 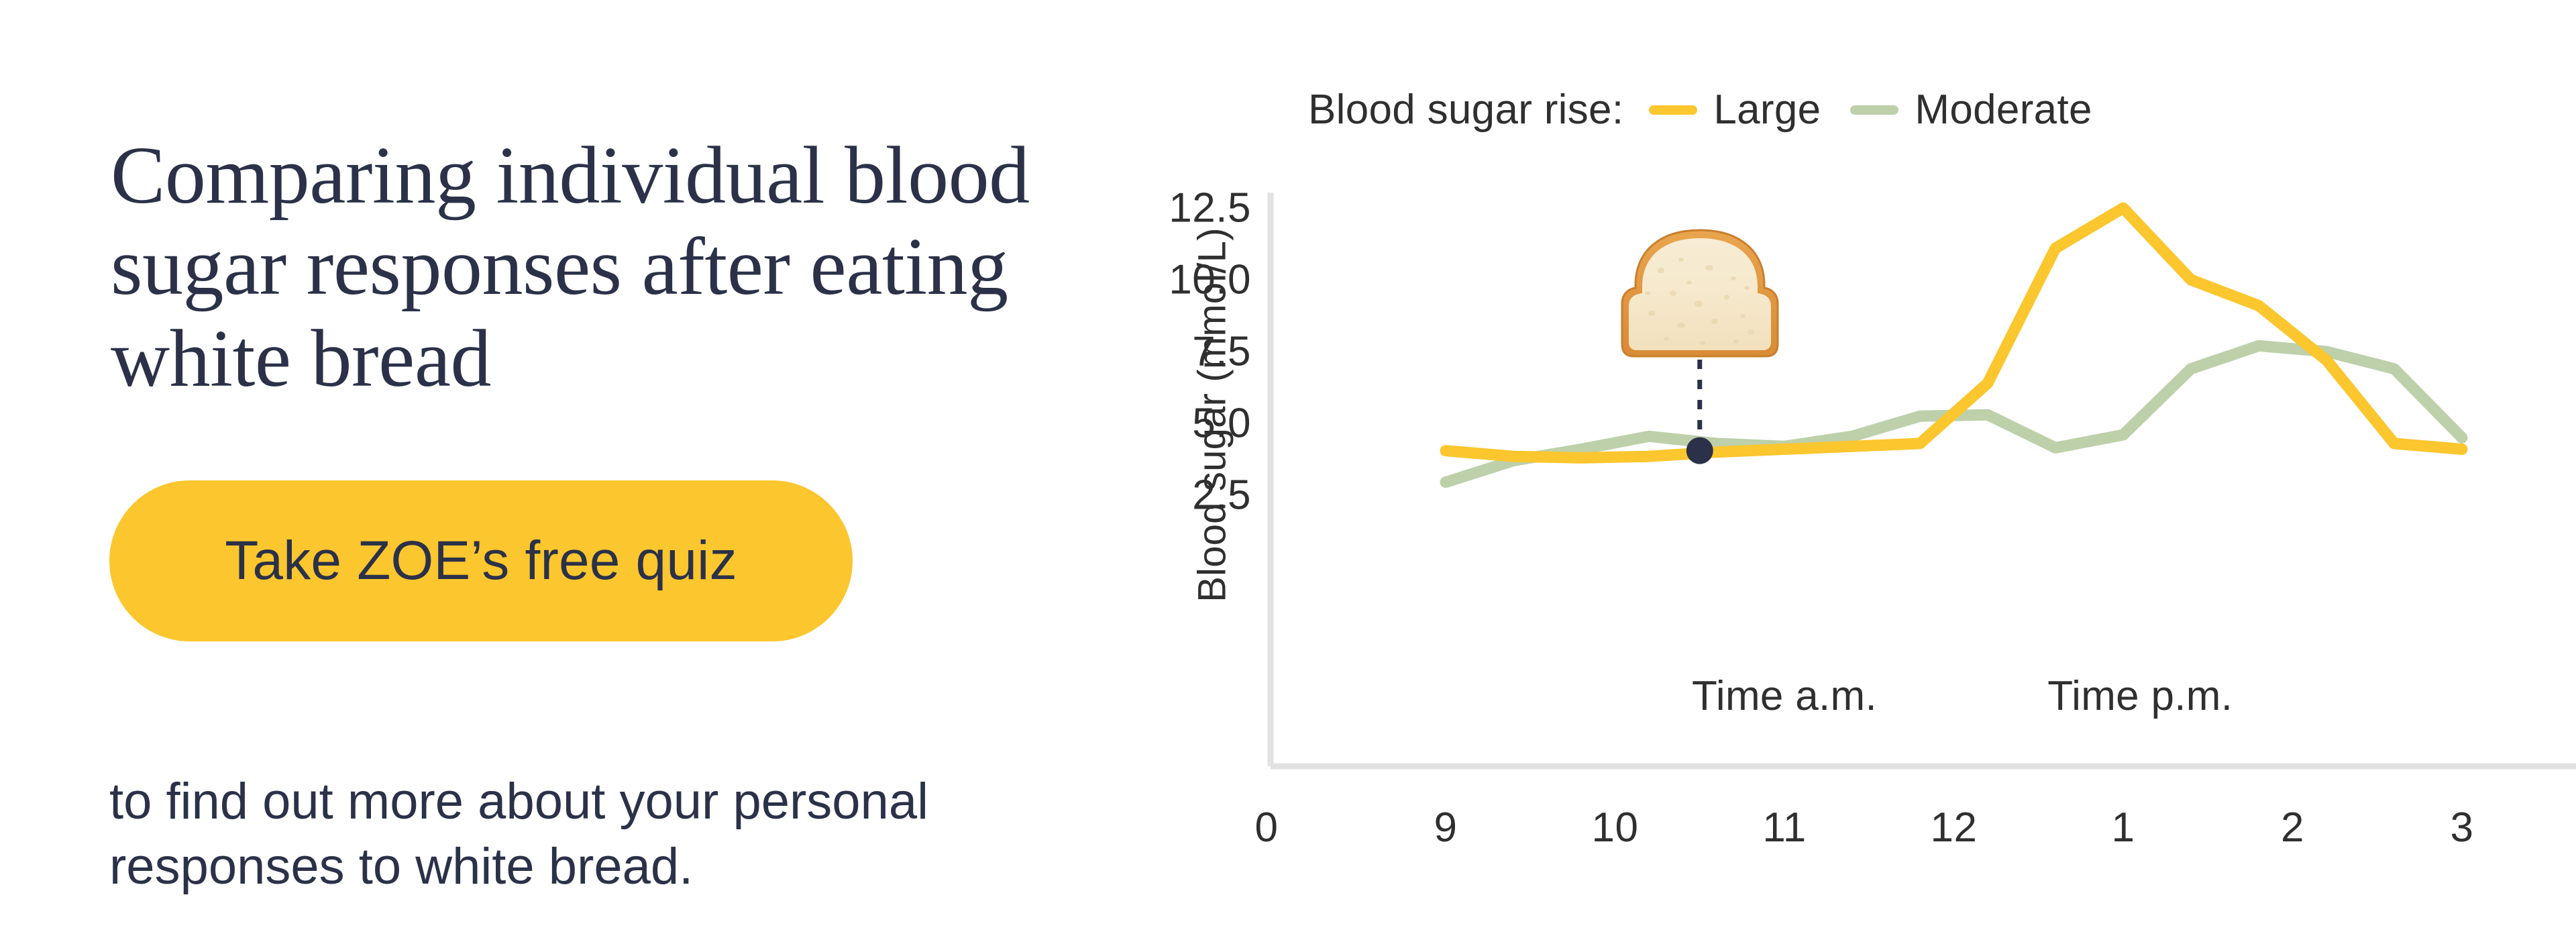 I want to click on legend-item-large: Large, so click(x=1735, y=110).